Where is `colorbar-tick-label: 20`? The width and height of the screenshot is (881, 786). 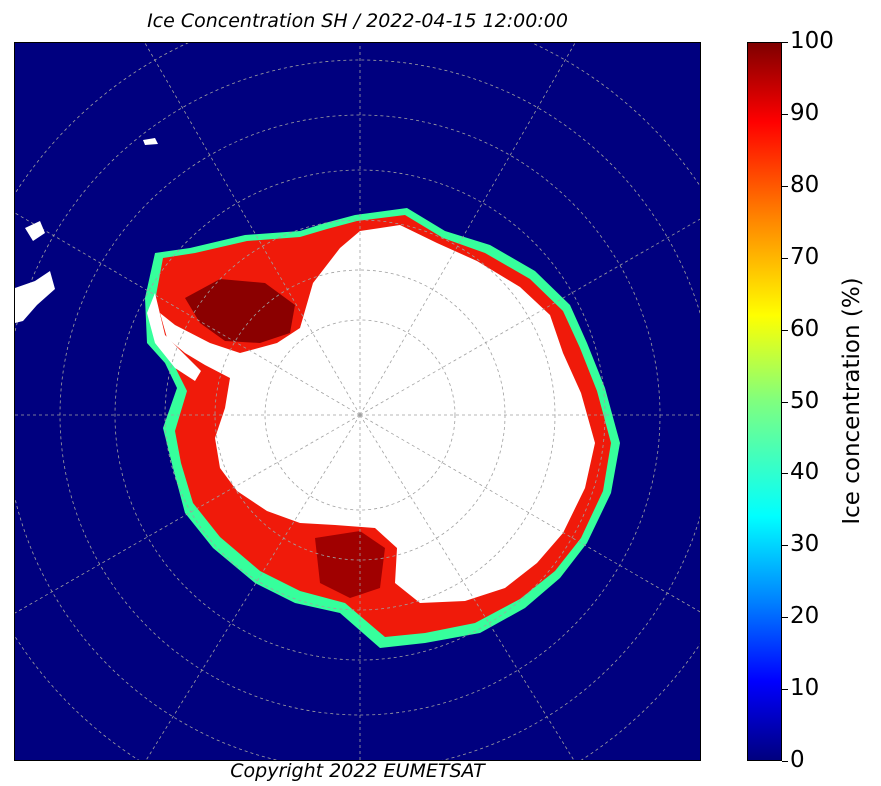 colorbar-tick-label: 20 is located at coordinates (805, 616).